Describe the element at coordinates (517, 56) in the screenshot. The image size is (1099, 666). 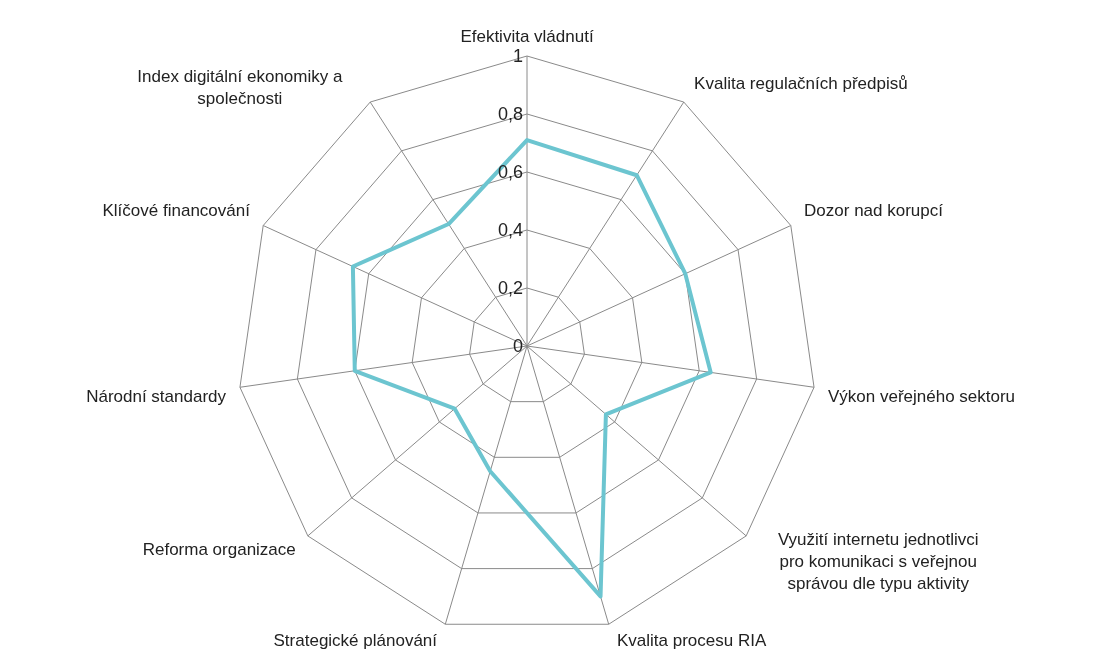
I see `y-tick-label: 1` at that location.